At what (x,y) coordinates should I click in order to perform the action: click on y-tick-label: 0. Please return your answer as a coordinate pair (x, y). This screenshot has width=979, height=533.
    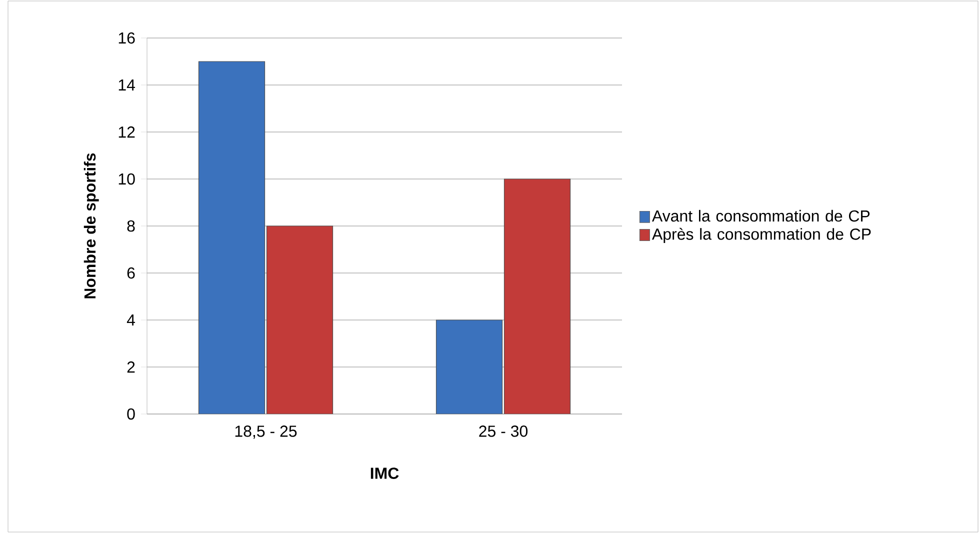
    Looking at the image, I should click on (131, 414).